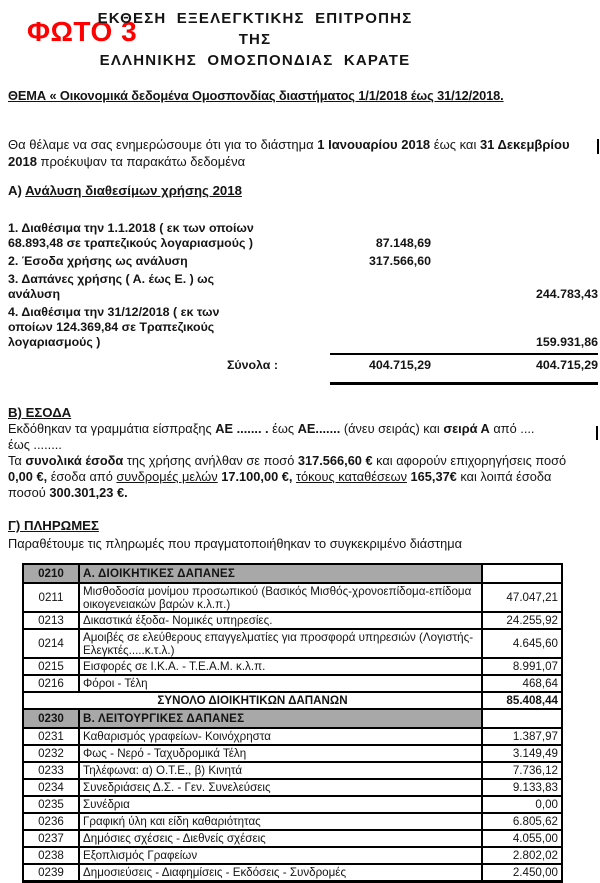 The height and width of the screenshot is (883, 600). What do you see at coordinates (51, 872) in the screenshot?
I see `payments-code-cell: 0239` at bounding box center [51, 872].